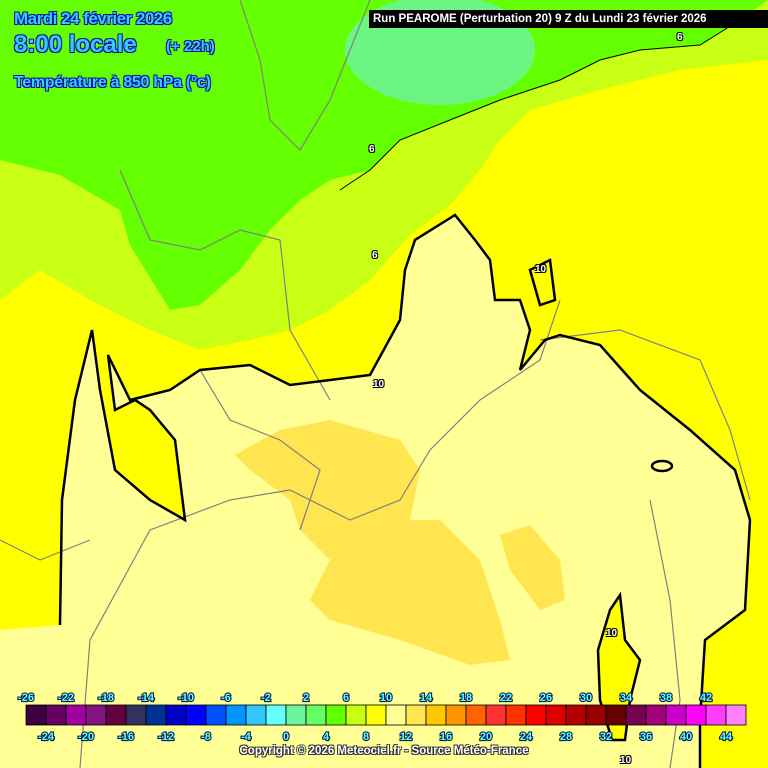  I want to click on forecast-time: 8:00 locale, so click(75, 44).